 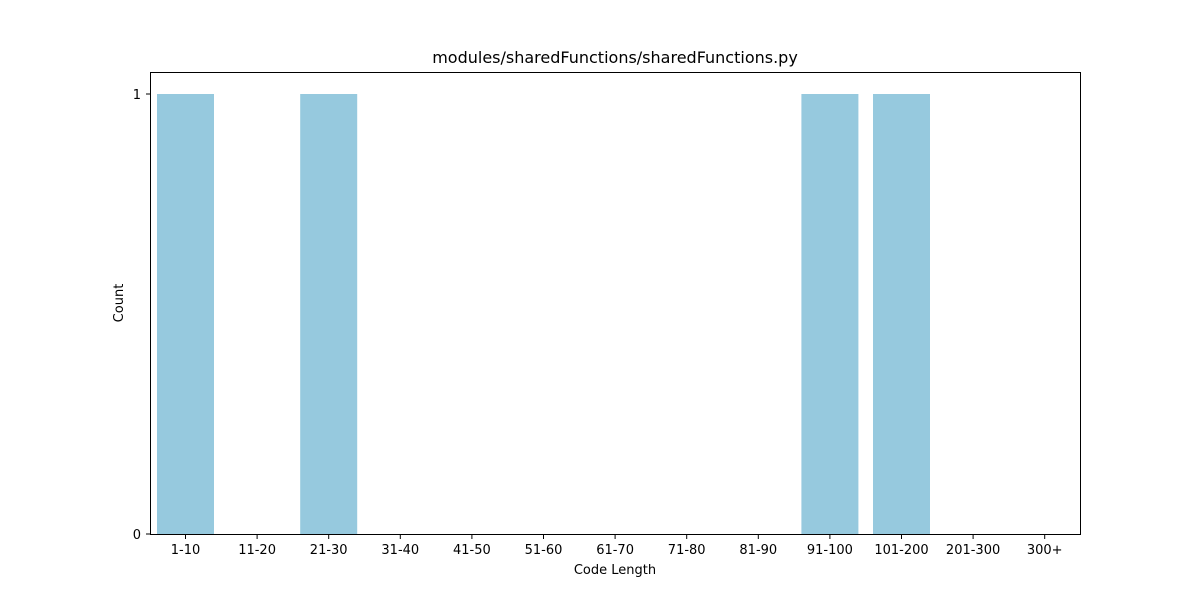 What do you see at coordinates (329, 550) in the screenshot?
I see `x-tick-label: 21-30` at bounding box center [329, 550].